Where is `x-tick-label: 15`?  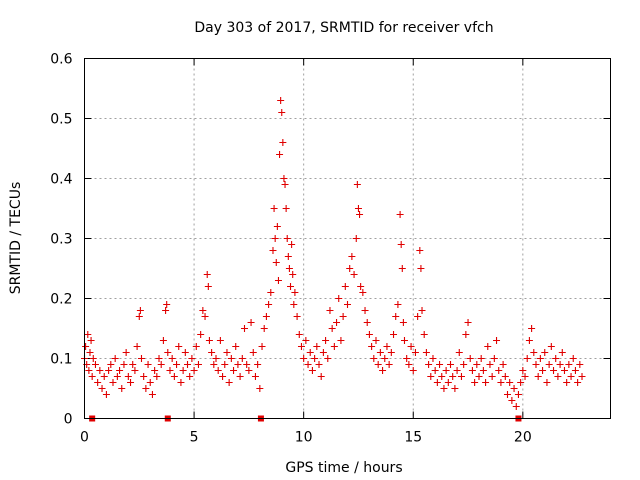 x-tick-label: 15 is located at coordinates (413, 438).